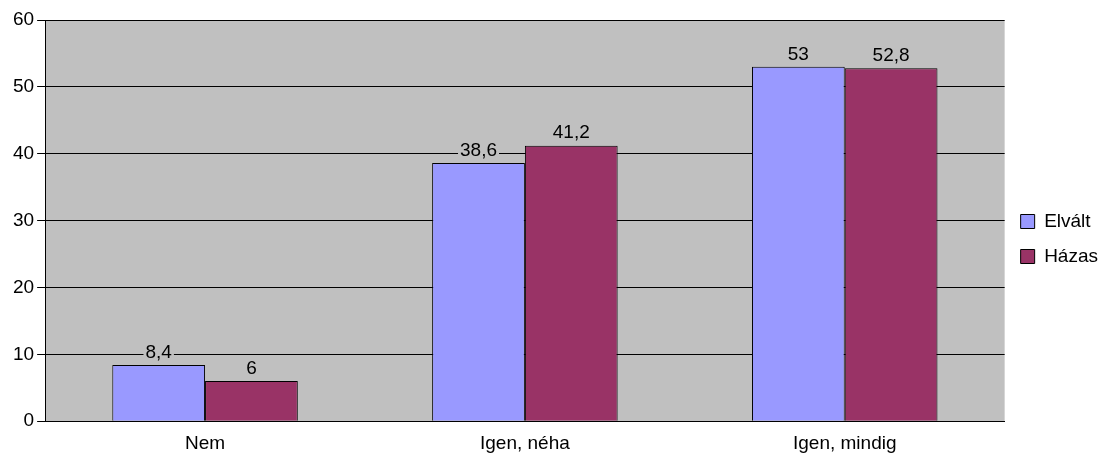 This screenshot has width=1118, height=463. What do you see at coordinates (29, 420) in the screenshot?
I see `y-tick-label: 0` at bounding box center [29, 420].